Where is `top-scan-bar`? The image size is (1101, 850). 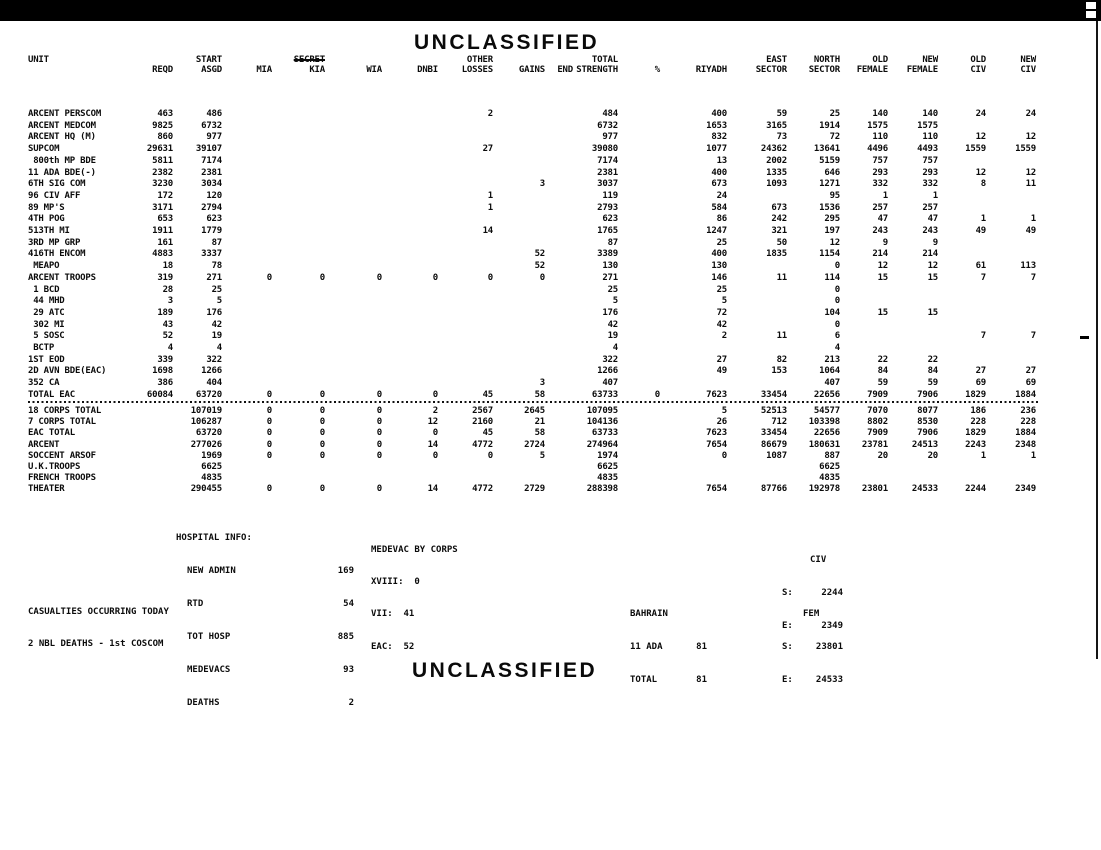
top-scan-bar is located at coordinates (550, 10).